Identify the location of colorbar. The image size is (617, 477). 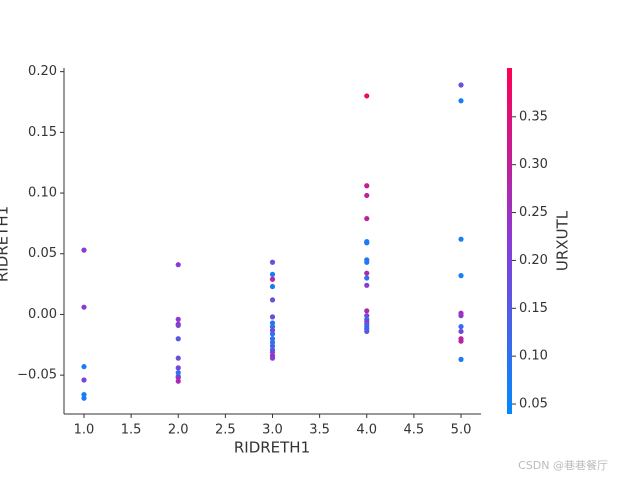
(509, 241).